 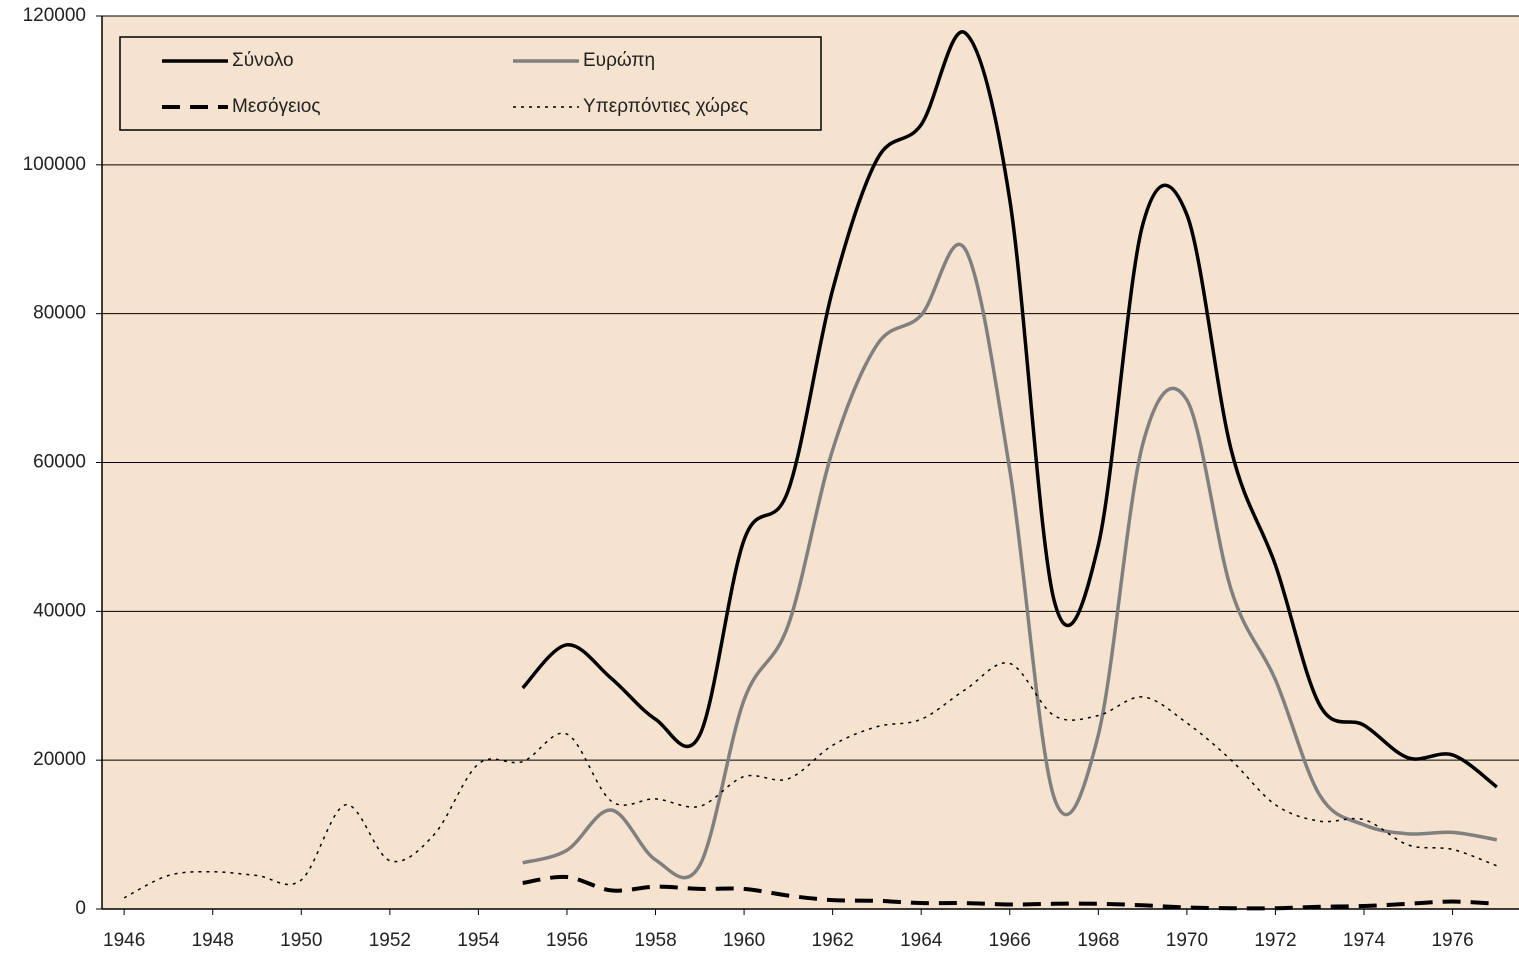 I want to click on x-tick-label: 1960, so click(x=744, y=940).